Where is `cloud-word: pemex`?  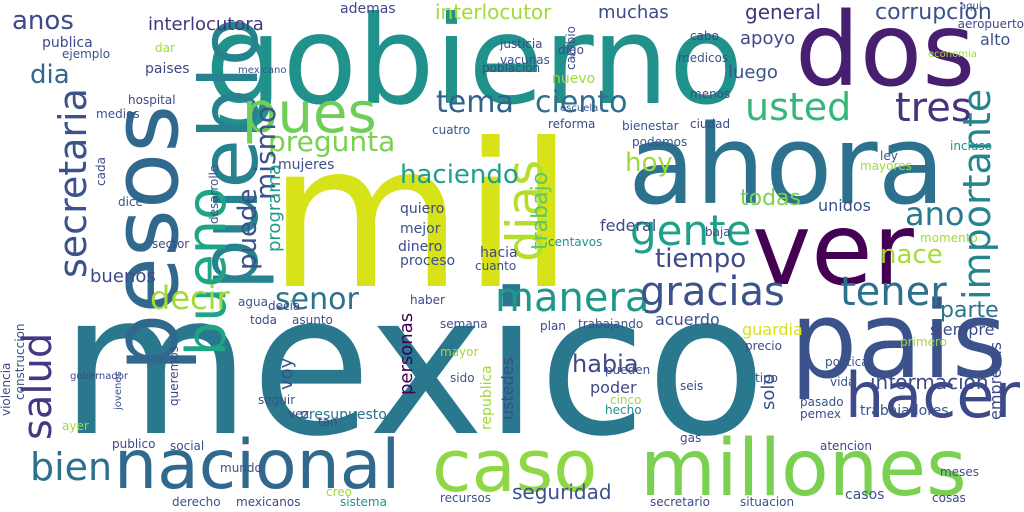 cloud-word: pemex is located at coordinates (820, 414).